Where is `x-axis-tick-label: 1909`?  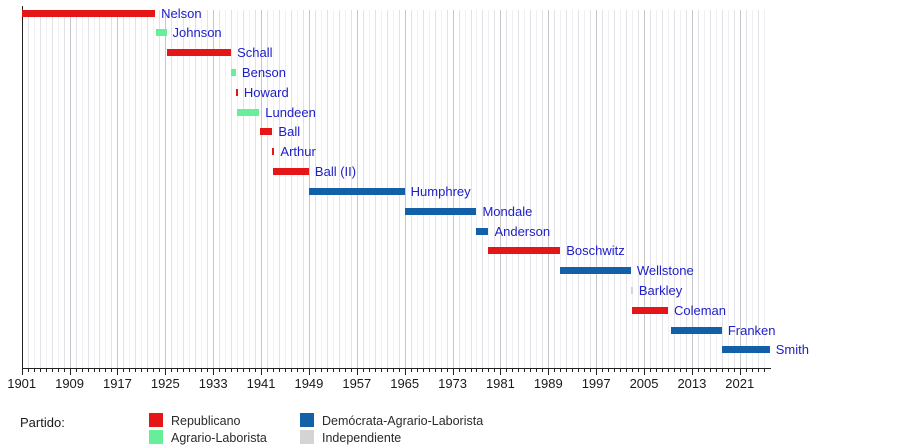 x-axis-tick-label: 1909 is located at coordinates (70, 383).